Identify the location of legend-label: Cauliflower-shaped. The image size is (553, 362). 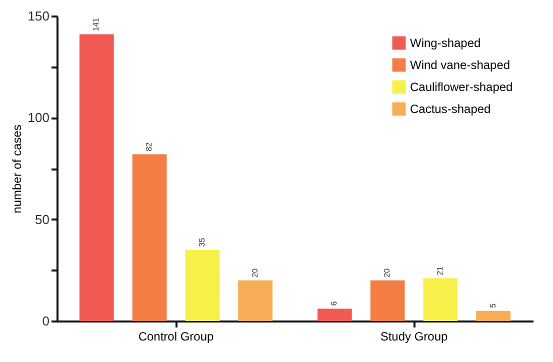
(461, 87).